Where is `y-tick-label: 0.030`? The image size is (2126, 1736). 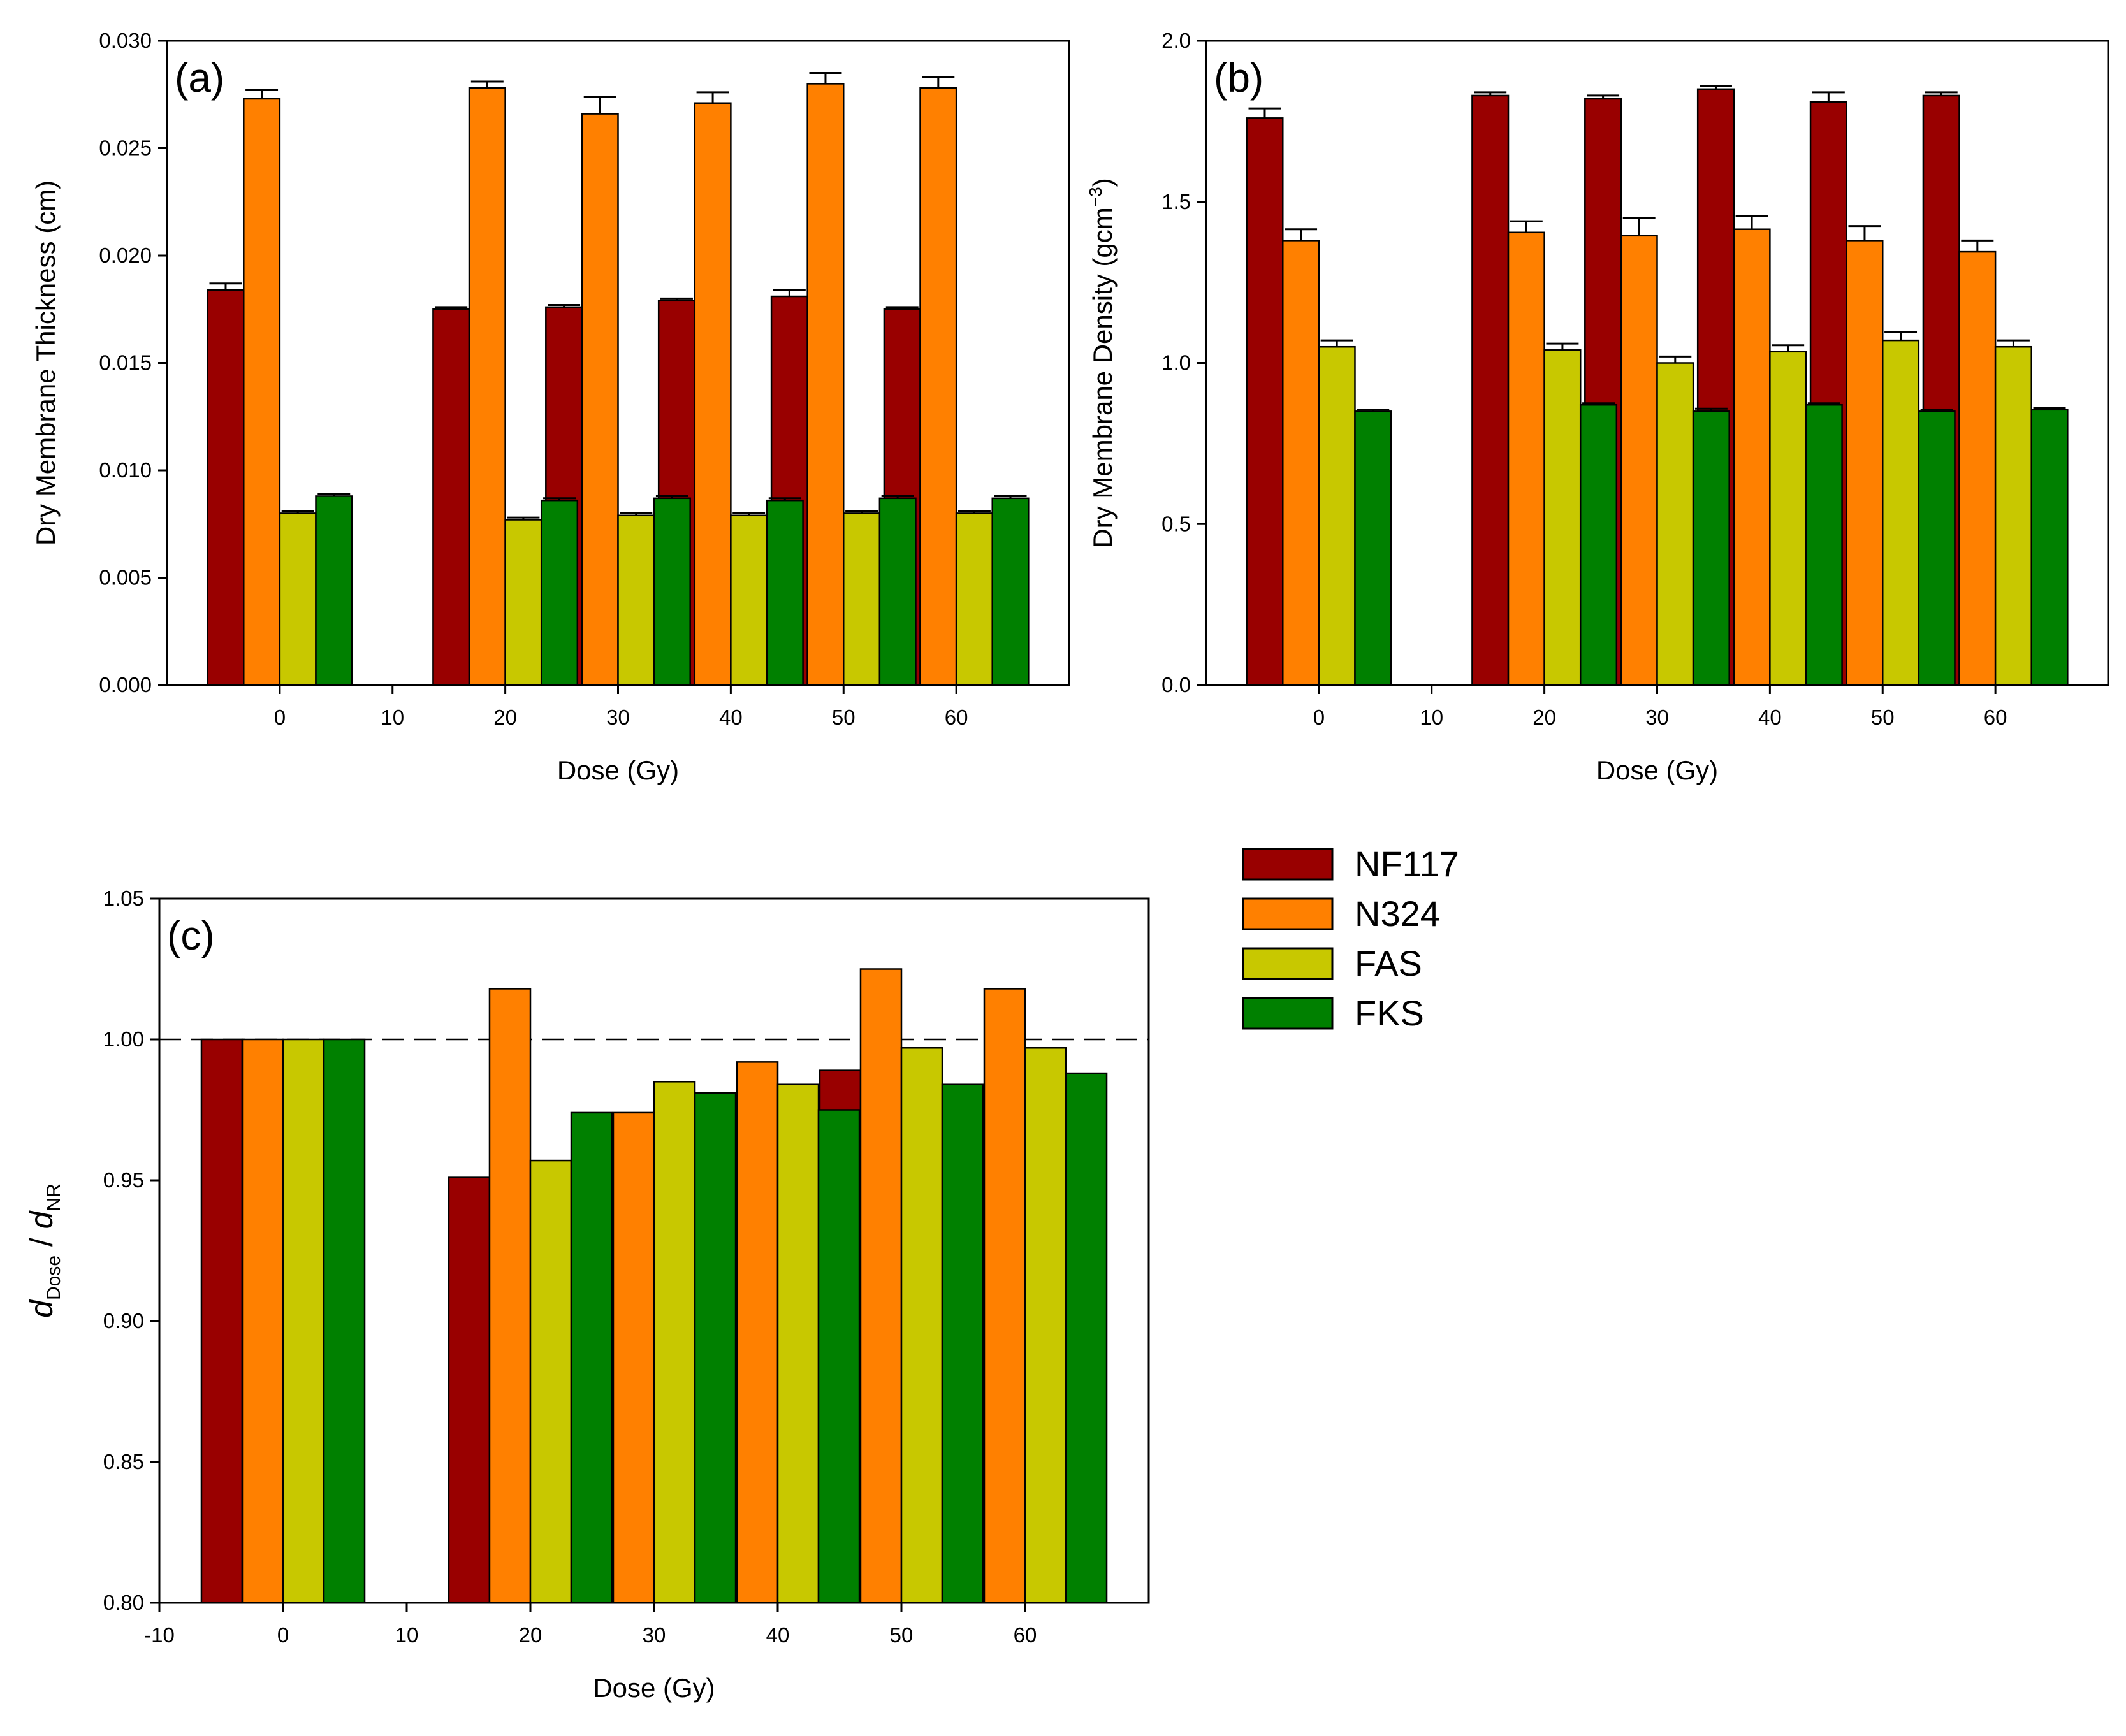
y-tick-label: 0.030 is located at coordinates (125, 40).